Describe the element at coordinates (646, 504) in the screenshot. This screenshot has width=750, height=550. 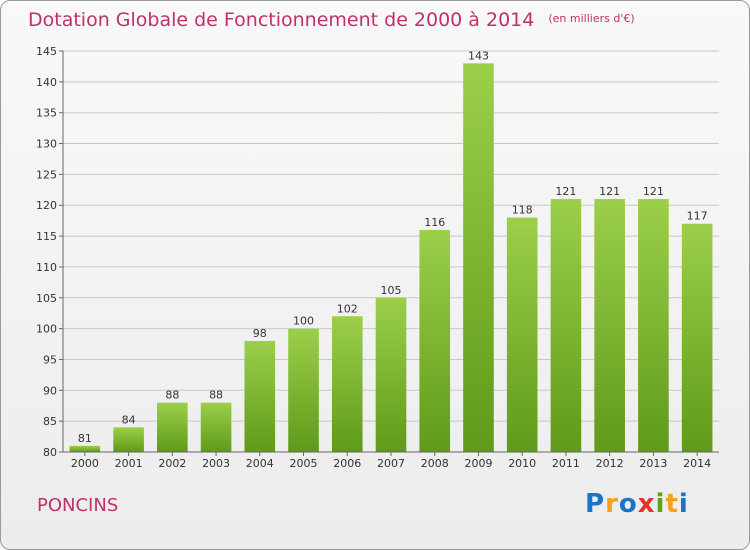
I see `logo-letter: x` at that location.